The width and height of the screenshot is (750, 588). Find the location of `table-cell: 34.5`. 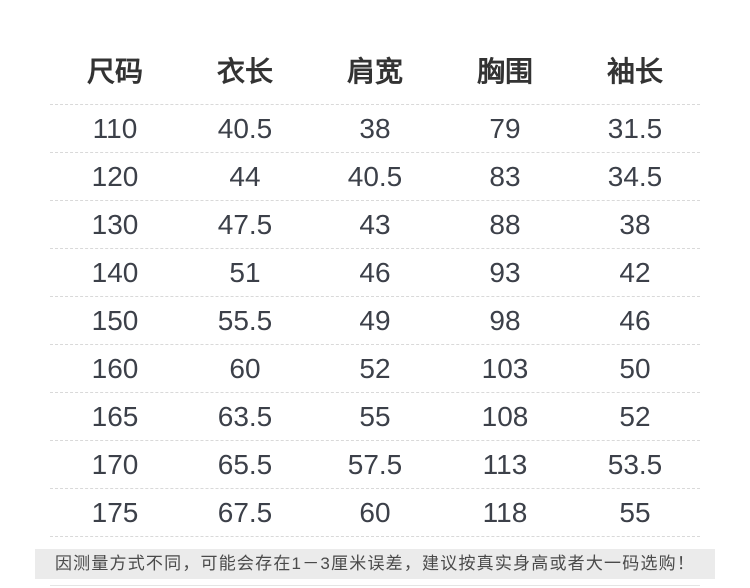

table-cell: 34.5 is located at coordinates (635, 176).